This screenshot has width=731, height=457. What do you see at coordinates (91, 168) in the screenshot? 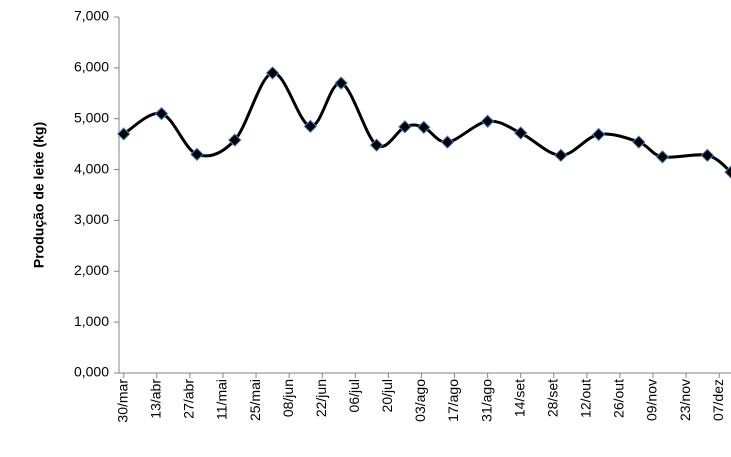
I see `y-tick-label: 4,000` at bounding box center [91, 168].